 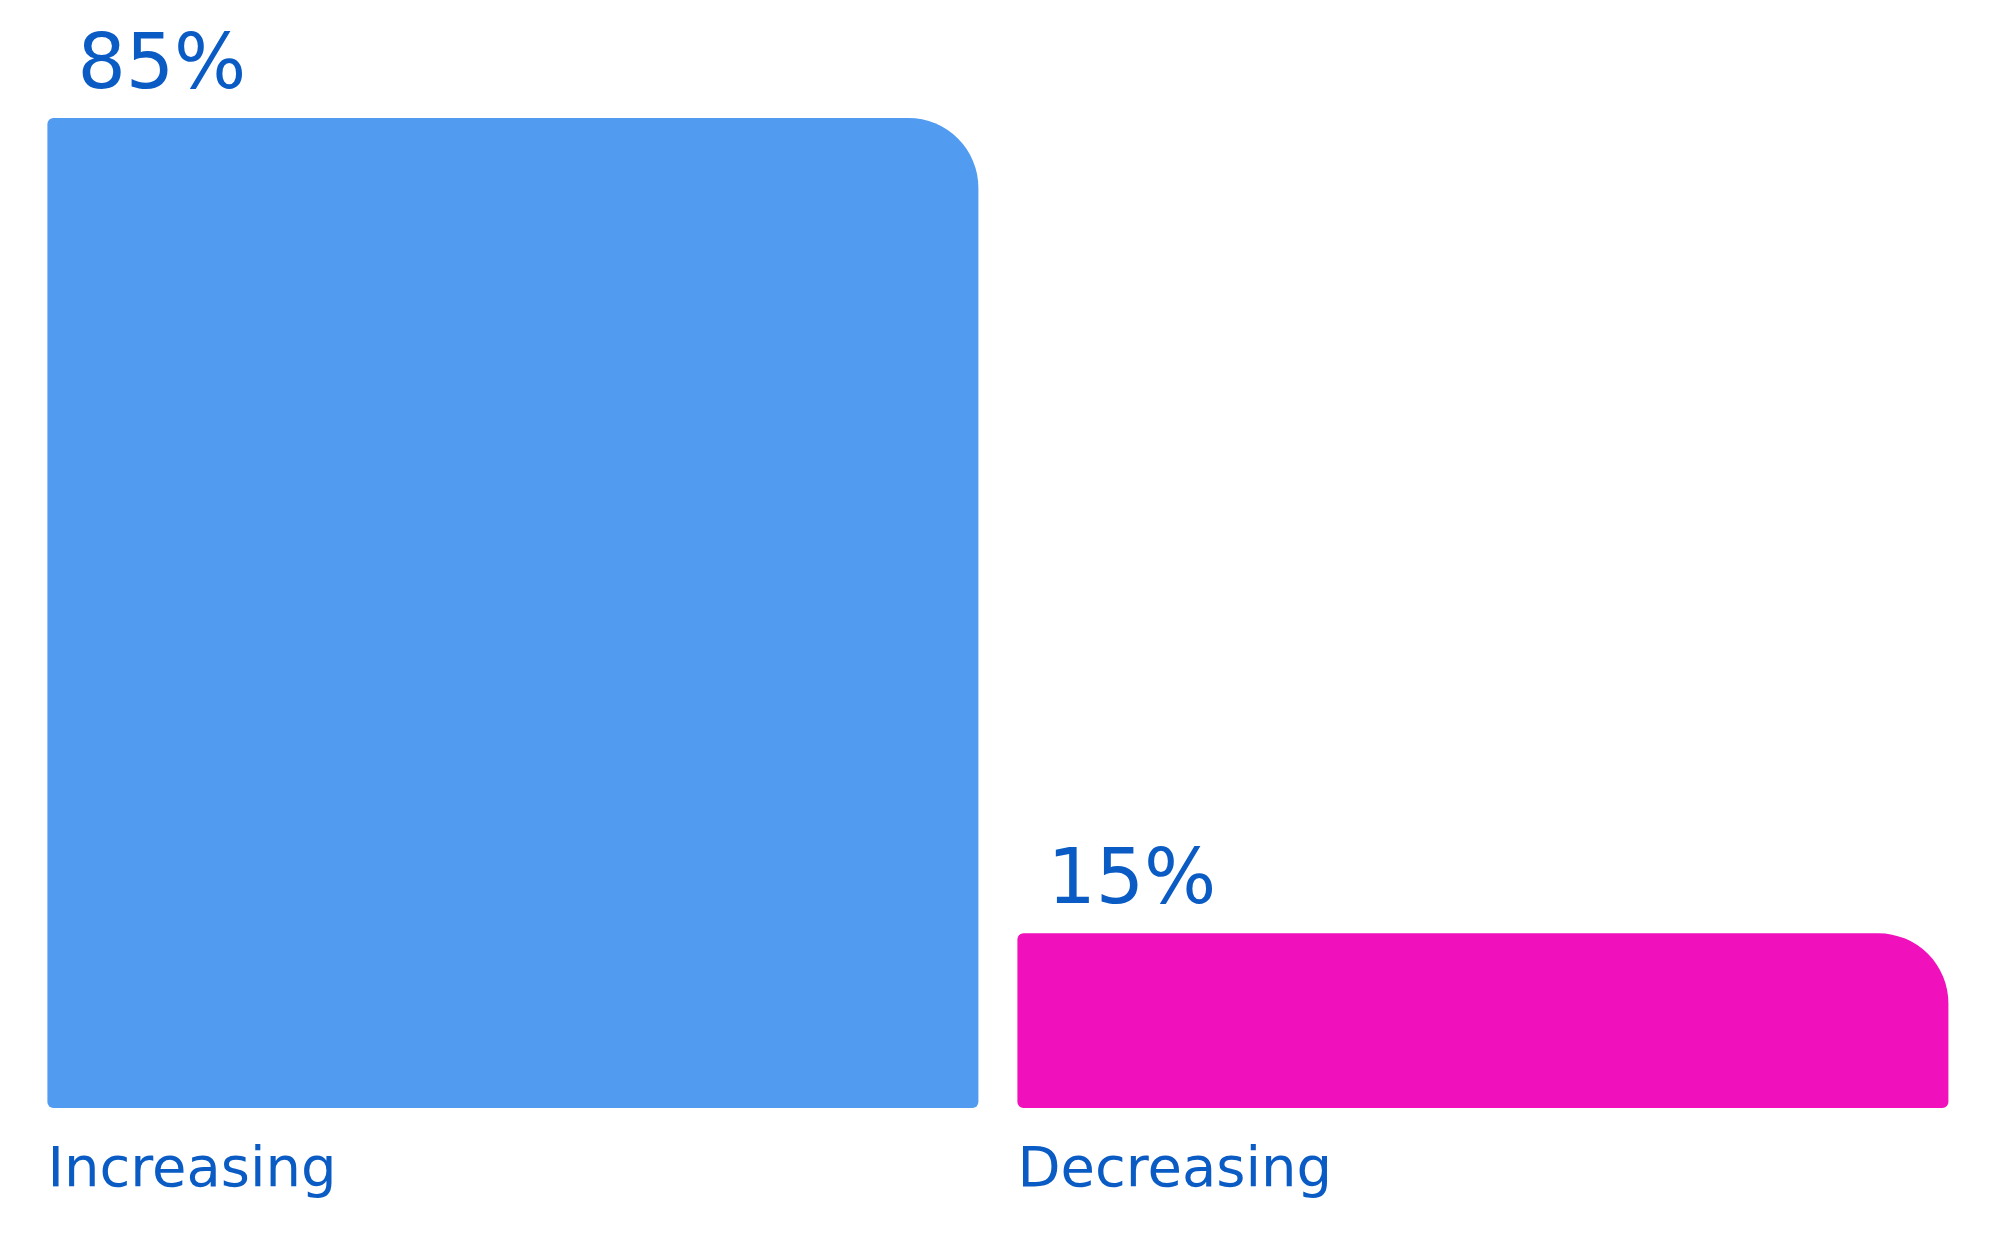 What do you see at coordinates (162, 61) in the screenshot?
I see `data-label: 85%` at bounding box center [162, 61].